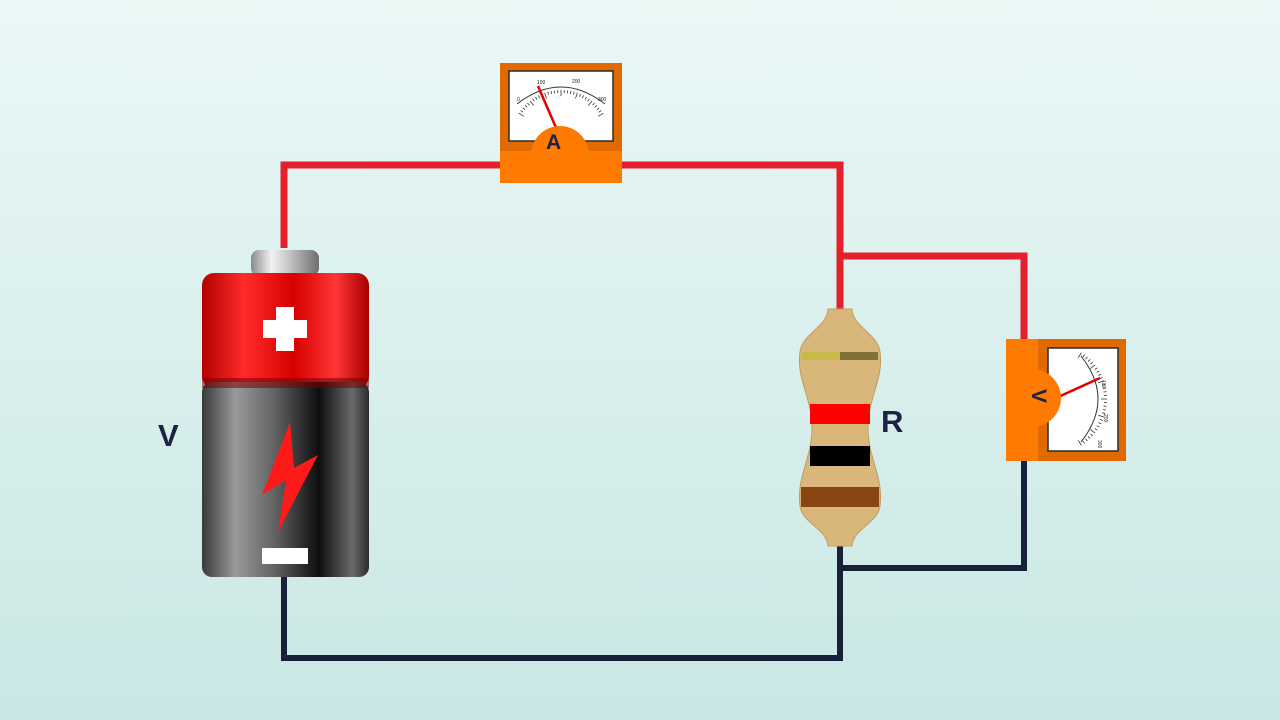  What do you see at coordinates (547, 108) in the screenshot?
I see `ammeter-needle` at bounding box center [547, 108].